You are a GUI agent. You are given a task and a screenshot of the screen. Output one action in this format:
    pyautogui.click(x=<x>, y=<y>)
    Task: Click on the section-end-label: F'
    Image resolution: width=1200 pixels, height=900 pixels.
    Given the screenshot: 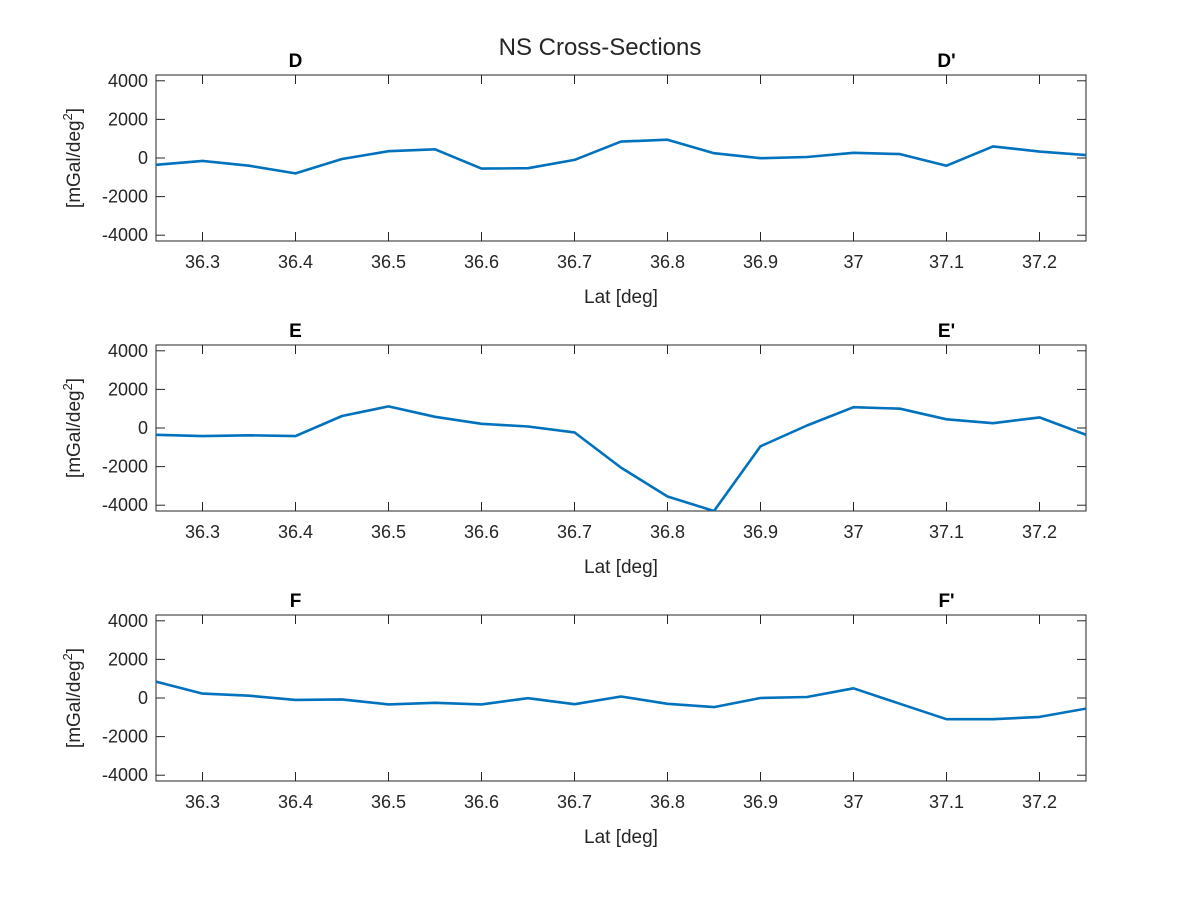 What is the action you would take?
    pyautogui.click(x=946, y=601)
    